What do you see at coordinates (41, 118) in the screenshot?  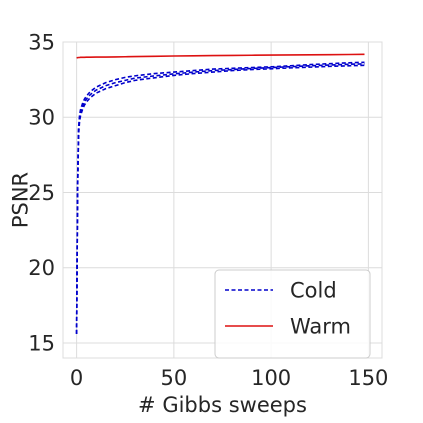 I see `y-tick-label: 30` at bounding box center [41, 118].